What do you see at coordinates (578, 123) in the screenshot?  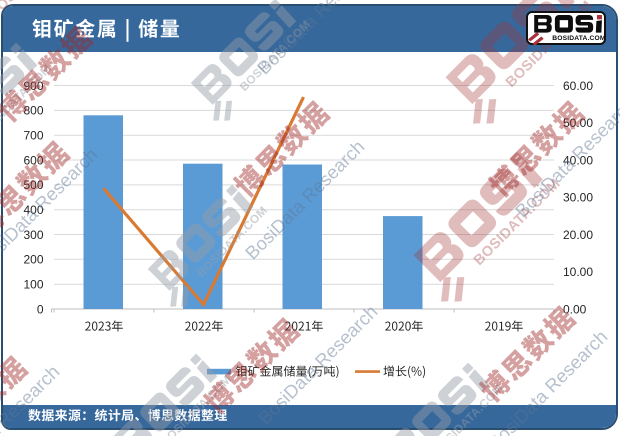 I see `svg-text: 50.00` at bounding box center [578, 123].